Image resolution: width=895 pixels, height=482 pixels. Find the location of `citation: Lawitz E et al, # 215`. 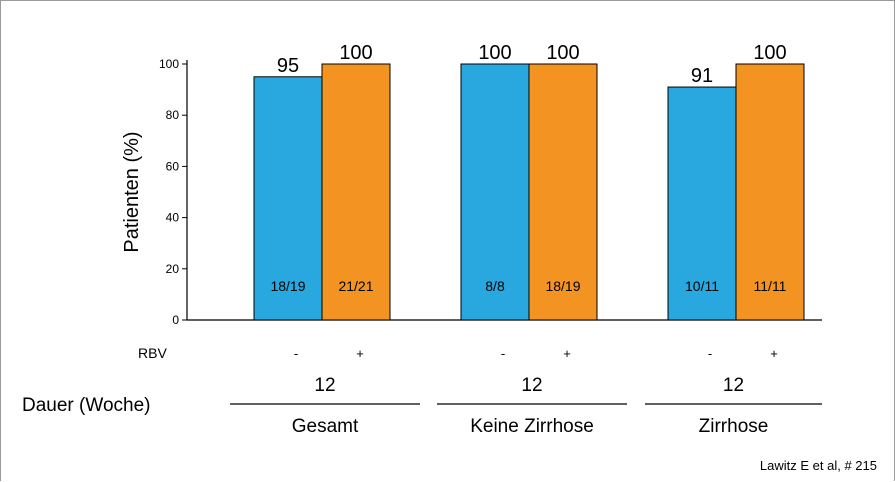

citation: Lawitz E et al, # 215 is located at coordinates (818, 465).